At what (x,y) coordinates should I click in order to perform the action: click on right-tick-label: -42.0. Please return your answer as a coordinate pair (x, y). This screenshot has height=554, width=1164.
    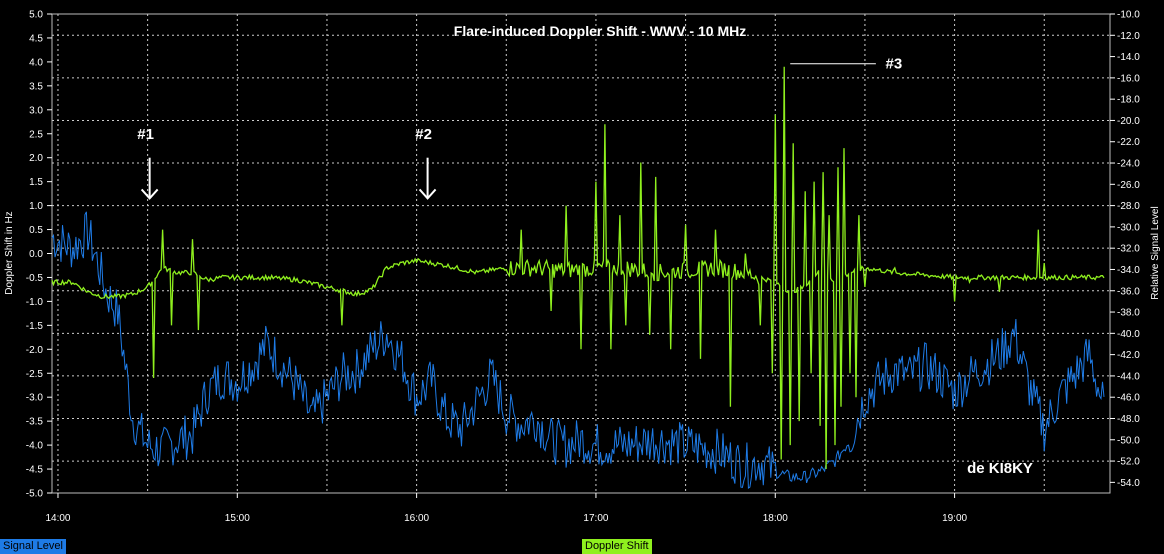
    Looking at the image, I should click on (1128, 355).